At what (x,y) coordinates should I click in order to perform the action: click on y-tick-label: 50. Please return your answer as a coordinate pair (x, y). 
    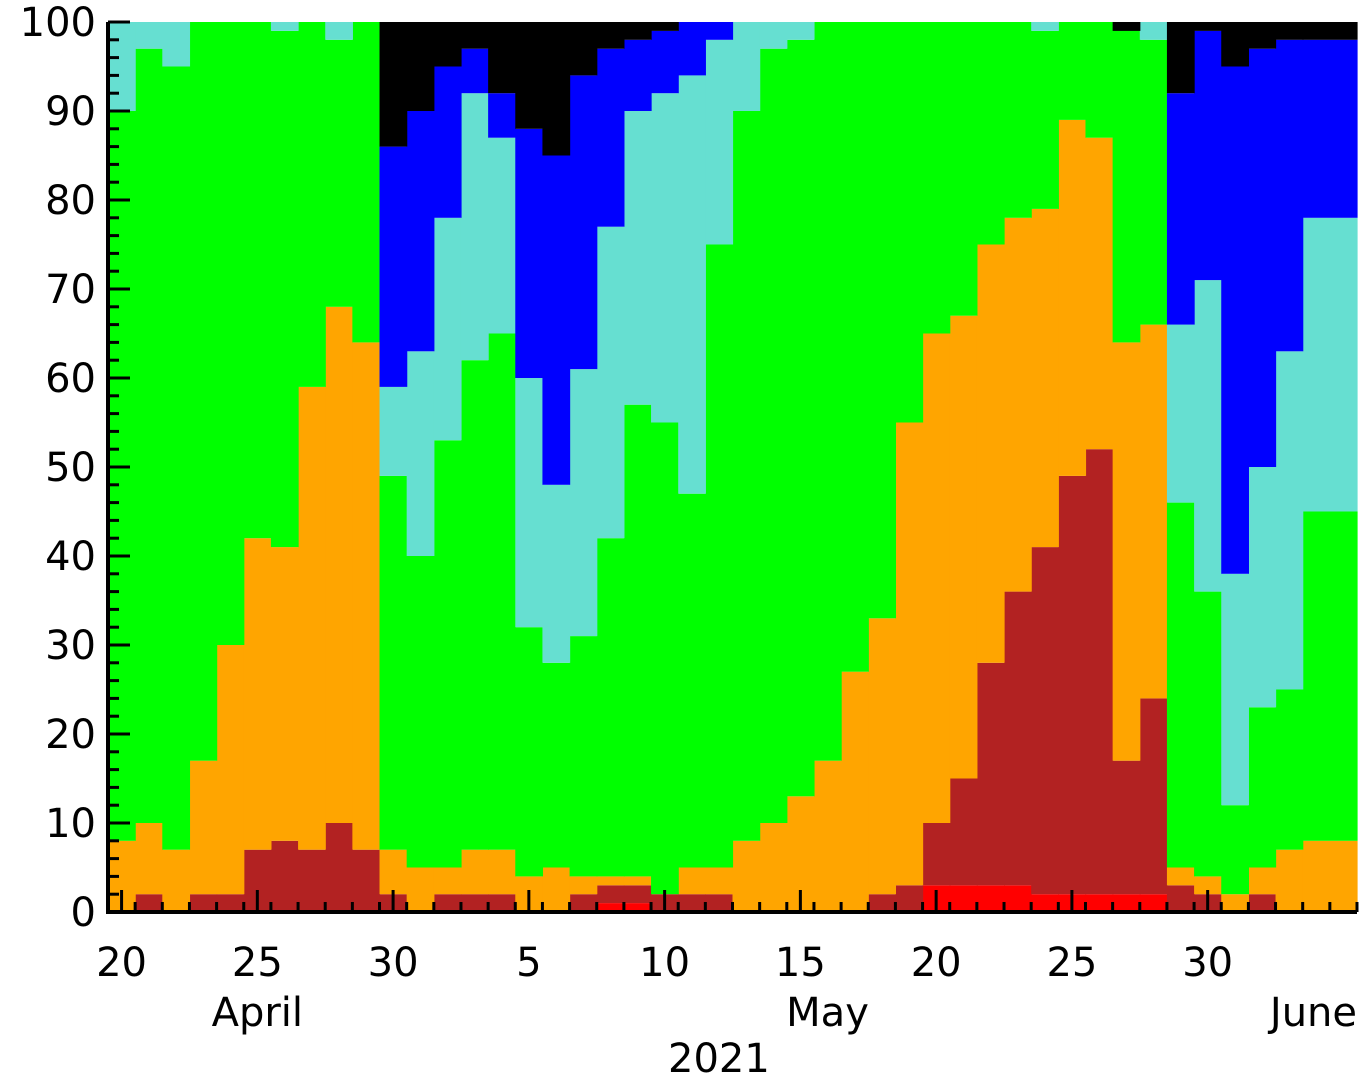
    Looking at the image, I should click on (70, 468).